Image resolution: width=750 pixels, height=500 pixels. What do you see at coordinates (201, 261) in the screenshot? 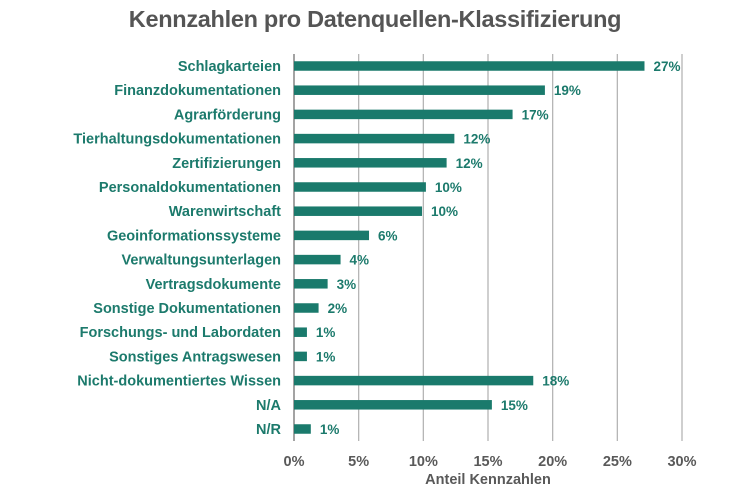
I see `category-label: Verwaltungsunterlagen` at bounding box center [201, 261].